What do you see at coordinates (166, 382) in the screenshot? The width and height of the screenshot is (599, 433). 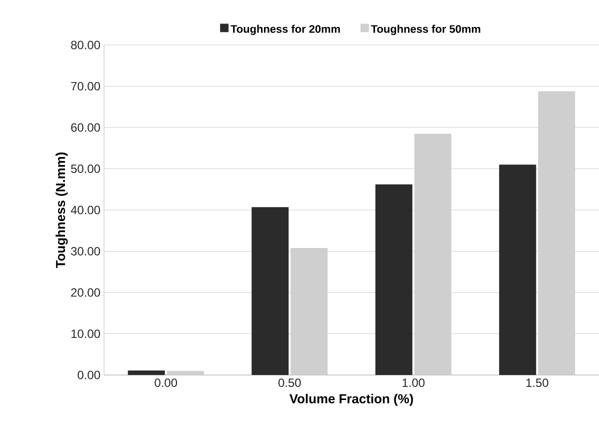 I see `x-tick-label: 0.00` at bounding box center [166, 382].